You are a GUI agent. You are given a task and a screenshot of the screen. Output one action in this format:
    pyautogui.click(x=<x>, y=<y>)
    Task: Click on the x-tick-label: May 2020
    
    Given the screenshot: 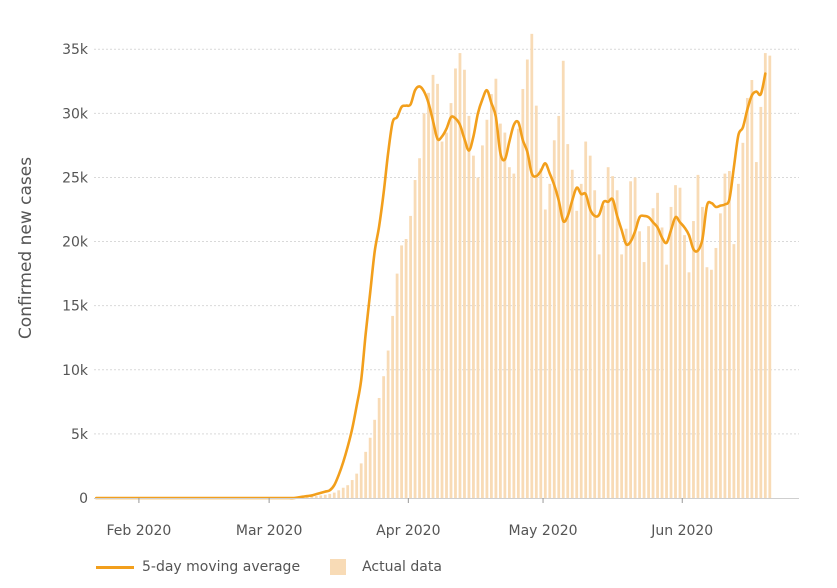 What is the action you would take?
    pyautogui.click(x=543, y=531)
    